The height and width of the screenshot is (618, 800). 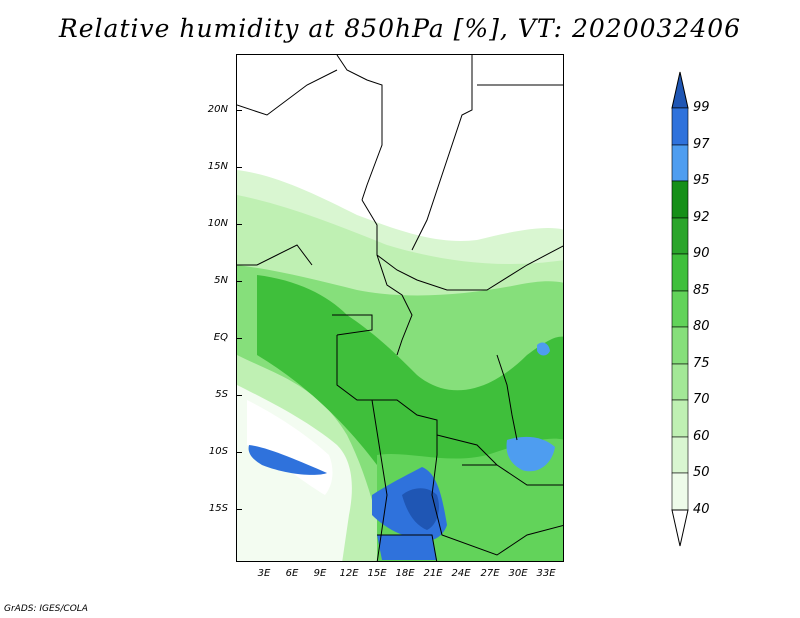 What do you see at coordinates (680, 90) in the screenshot?
I see `colorbar-cap-top` at bounding box center [680, 90].